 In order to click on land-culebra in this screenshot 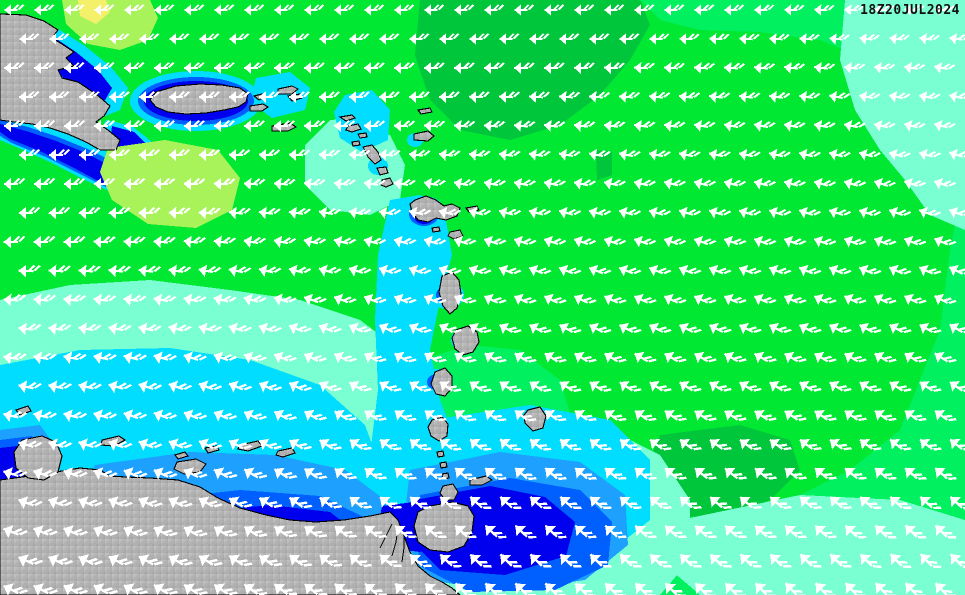, I will do `click(259, 97)`.